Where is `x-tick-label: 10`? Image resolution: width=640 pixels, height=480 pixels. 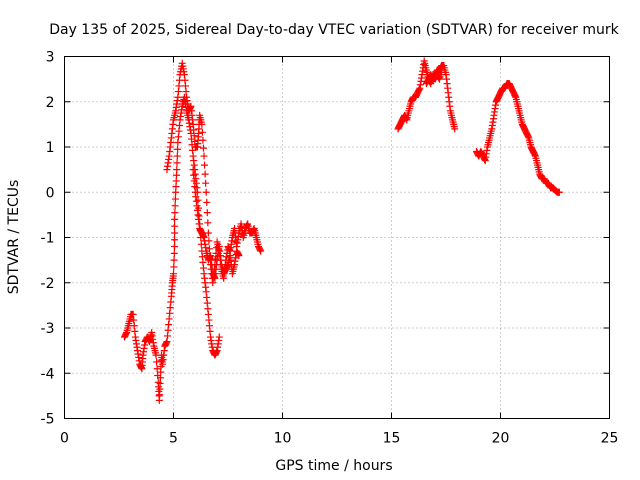
x-tick-label: 10 is located at coordinates (283, 439).